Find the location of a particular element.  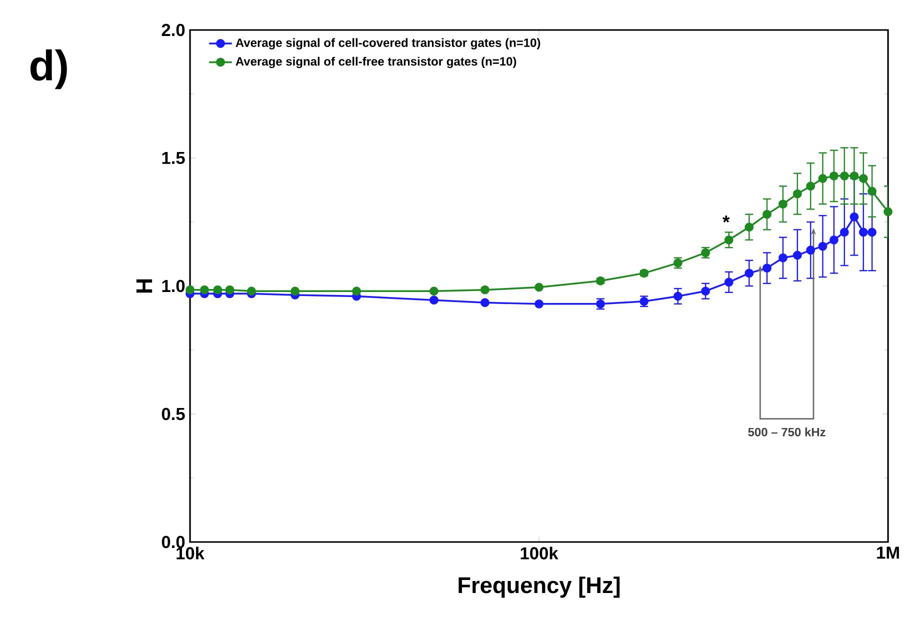

annotation: * is located at coordinates (726, 219).